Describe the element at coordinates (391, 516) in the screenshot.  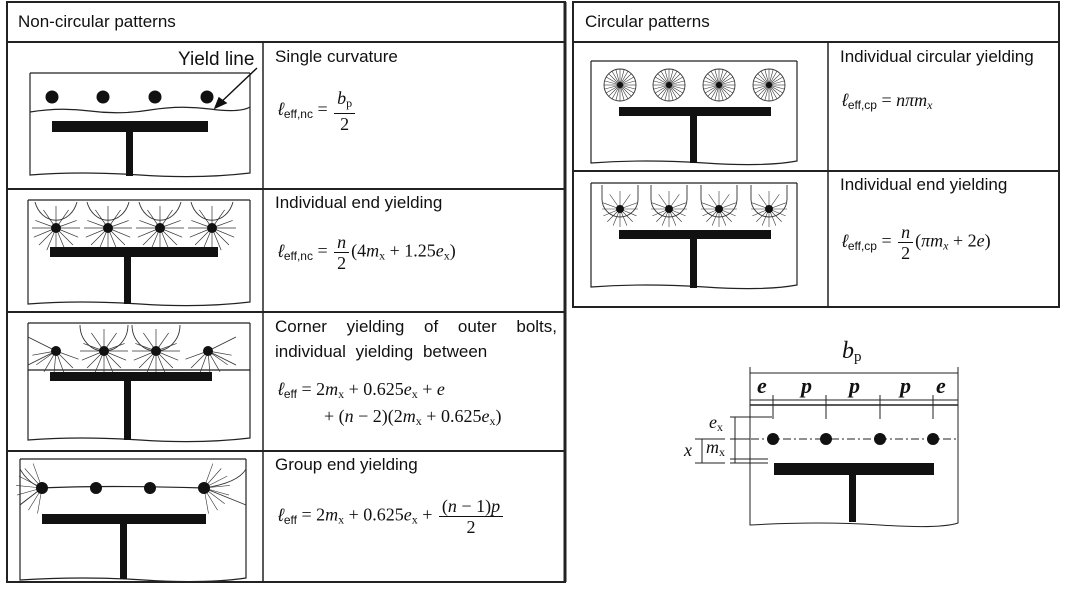
I see `row4-formula: ℓeff = 2mx + 0.625ex + (n − 1)p 2` at that location.